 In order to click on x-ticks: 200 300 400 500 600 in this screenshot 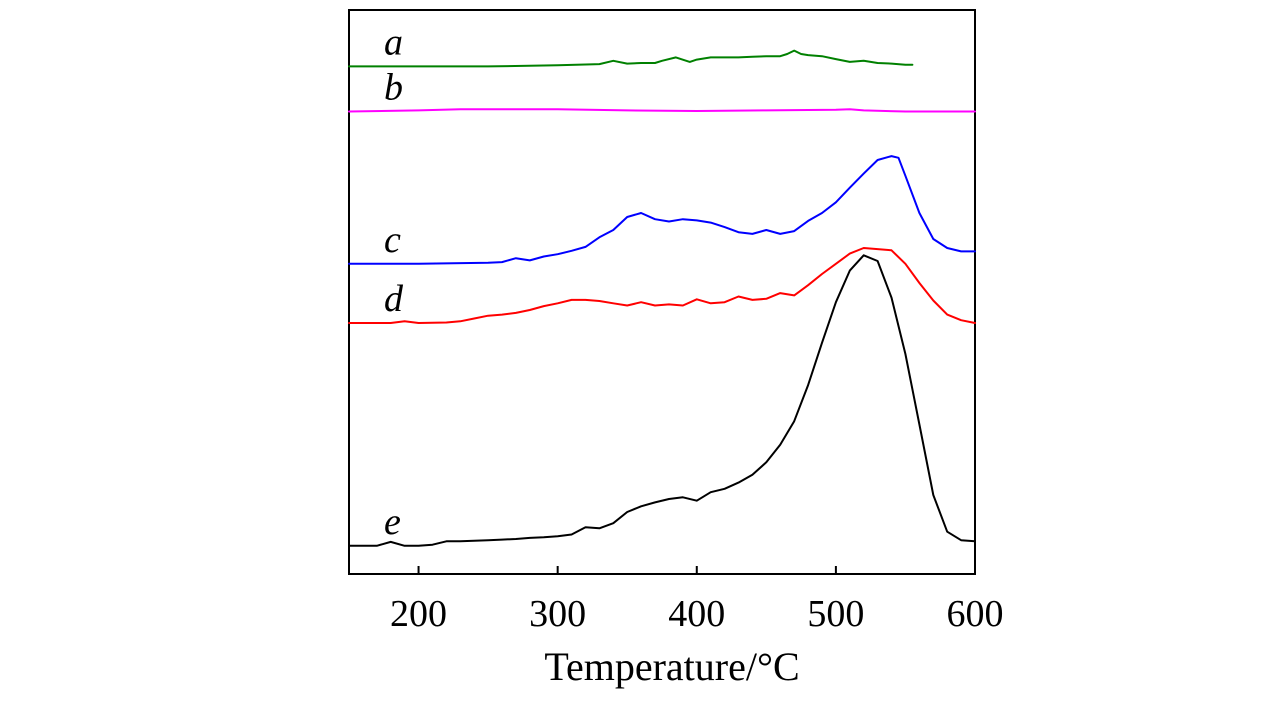, I will do `click(697, 600)`.